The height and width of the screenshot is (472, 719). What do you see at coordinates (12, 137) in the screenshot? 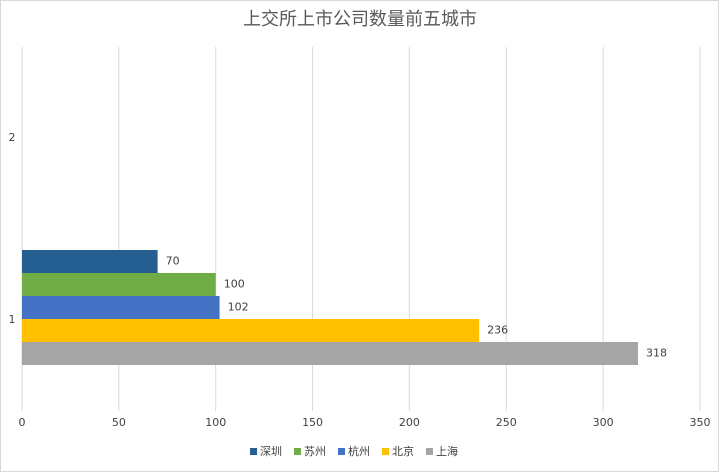
I see `y-tick-label: 2` at bounding box center [12, 137].